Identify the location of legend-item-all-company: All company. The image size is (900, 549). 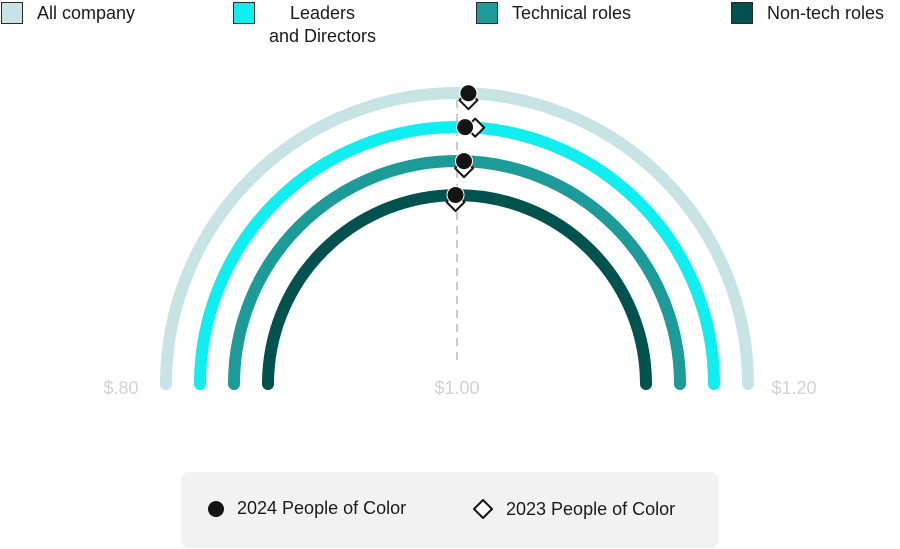
(68, 13).